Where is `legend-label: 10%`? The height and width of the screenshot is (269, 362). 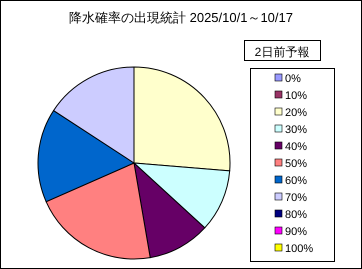 legend-label: 10% is located at coordinates (296, 96).